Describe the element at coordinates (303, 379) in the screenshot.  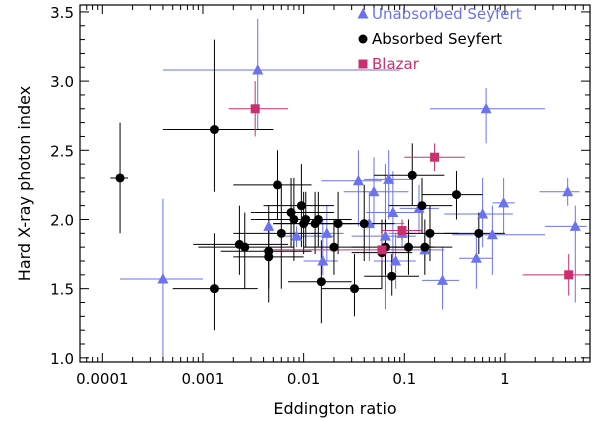
I see `x-tick-label: 0.01` at that location.